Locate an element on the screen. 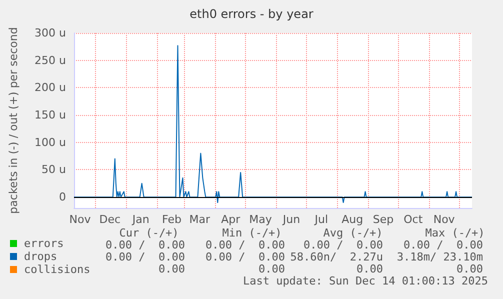 The height and width of the screenshot is (299, 503). legend-label: drops is located at coordinates (41, 256).